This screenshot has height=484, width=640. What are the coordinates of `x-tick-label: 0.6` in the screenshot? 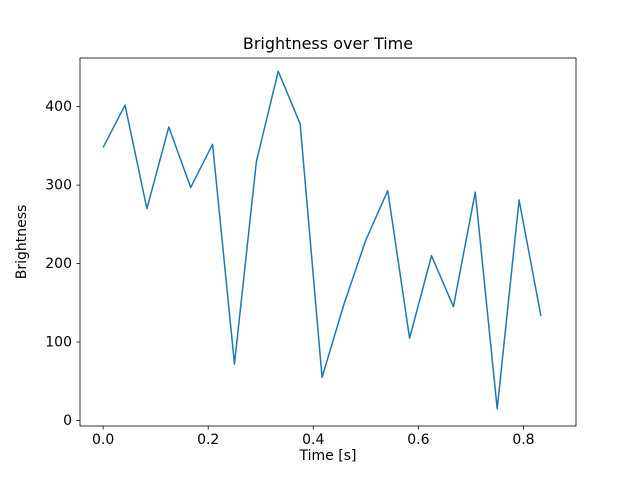 It's located at (418, 440).